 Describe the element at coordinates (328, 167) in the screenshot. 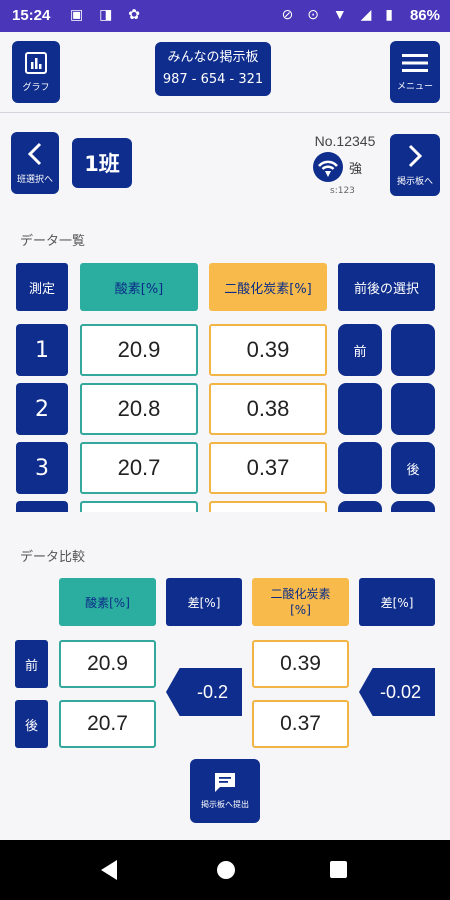

I see `wifi-signal-icon` at that location.